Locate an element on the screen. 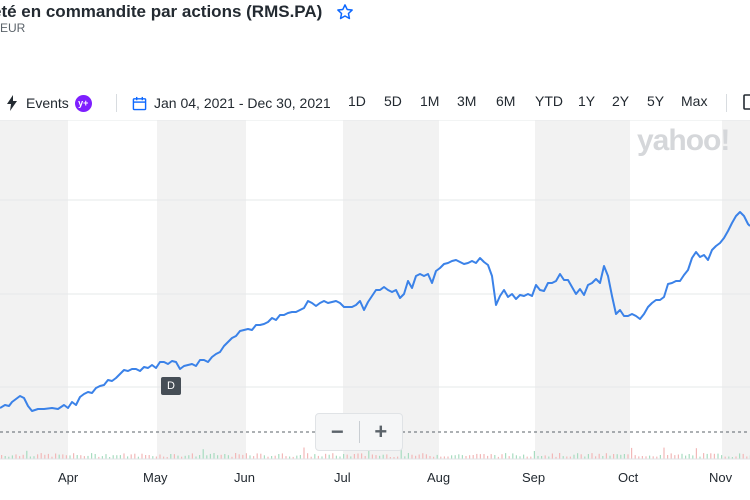  chart-settings-icon is located at coordinates (746, 103).